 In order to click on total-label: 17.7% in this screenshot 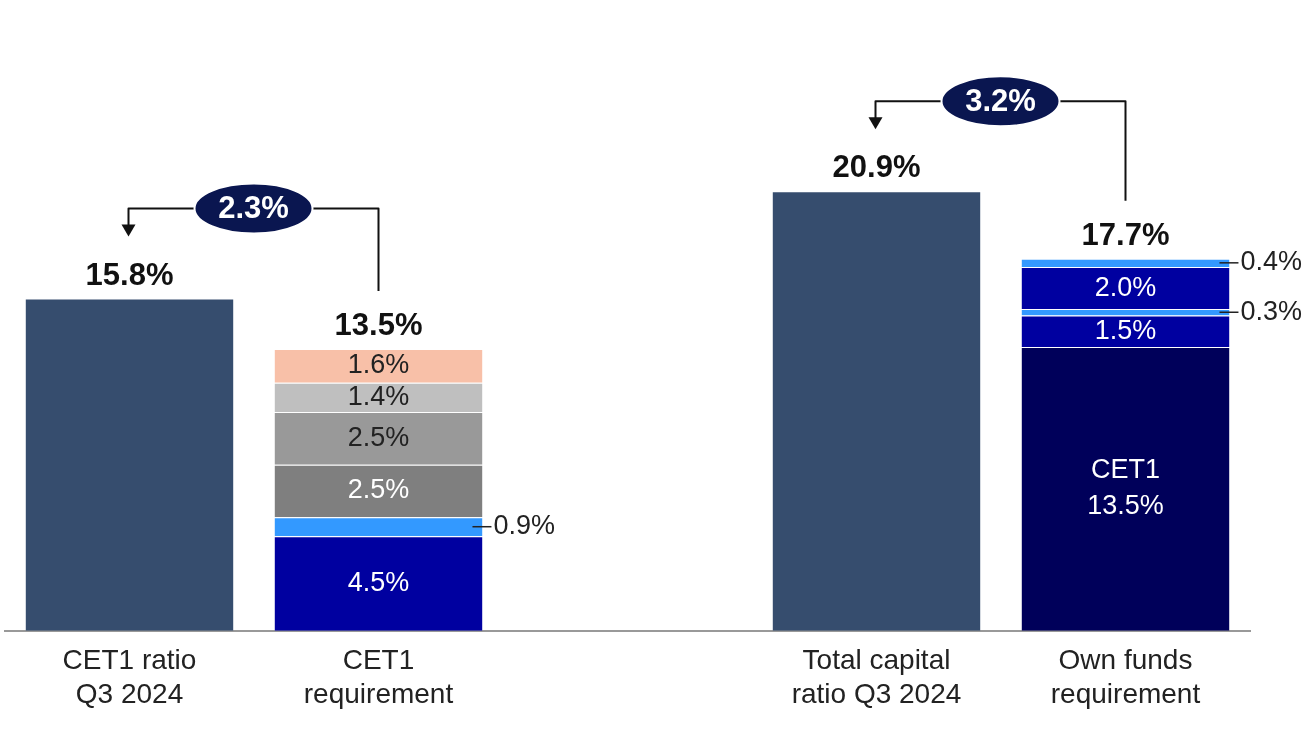, I will do `click(1125, 234)`.